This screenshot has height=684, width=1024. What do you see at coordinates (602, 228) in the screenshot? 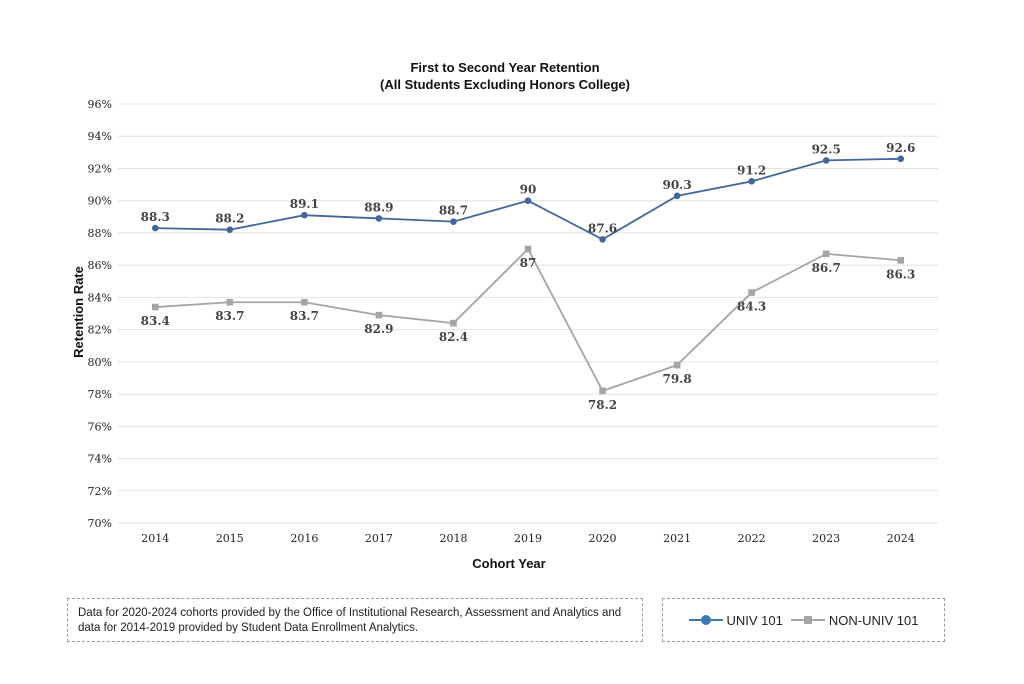
I see `data-label: 87.6` at bounding box center [602, 228].